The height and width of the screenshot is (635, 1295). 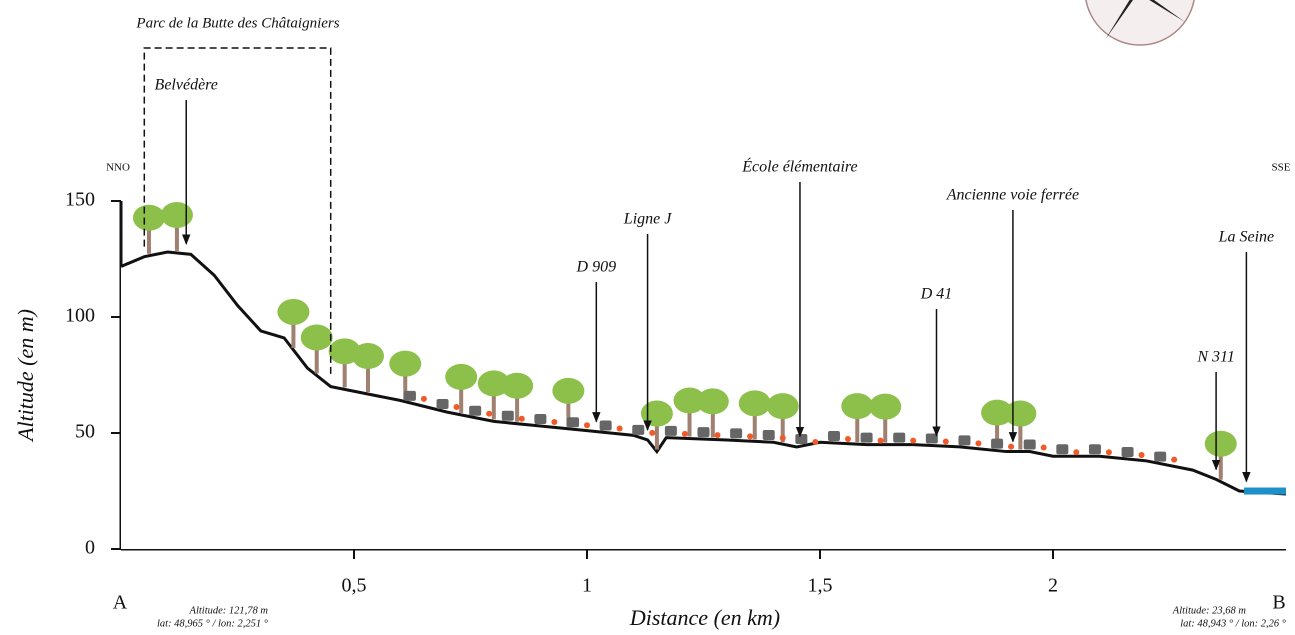 What do you see at coordinates (1140, 23) in the screenshot?
I see `compass` at bounding box center [1140, 23].